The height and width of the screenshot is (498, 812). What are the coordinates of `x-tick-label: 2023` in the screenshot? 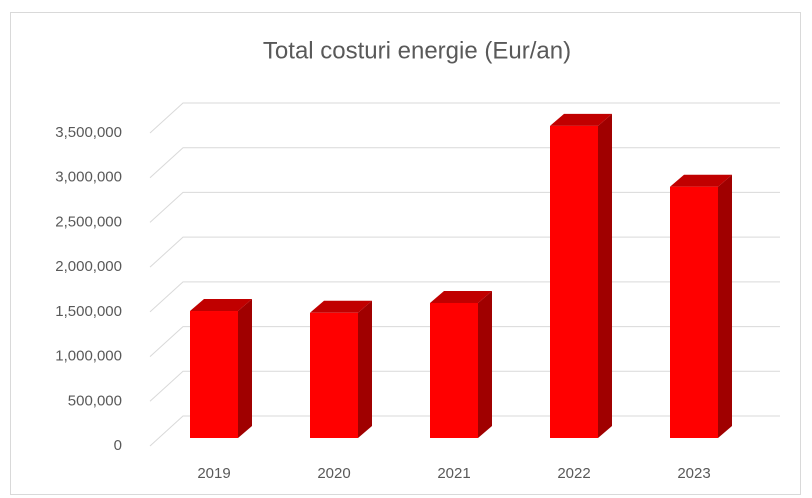 It's located at (693, 473).